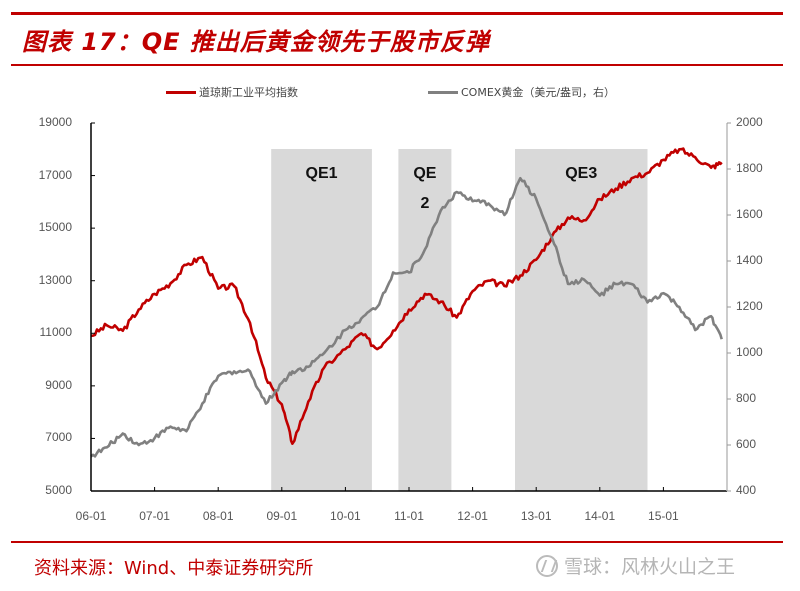 The width and height of the screenshot is (800, 591). What do you see at coordinates (663, 516) in the screenshot?
I see `x-tick-label: 15-01` at bounding box center [663, 516].